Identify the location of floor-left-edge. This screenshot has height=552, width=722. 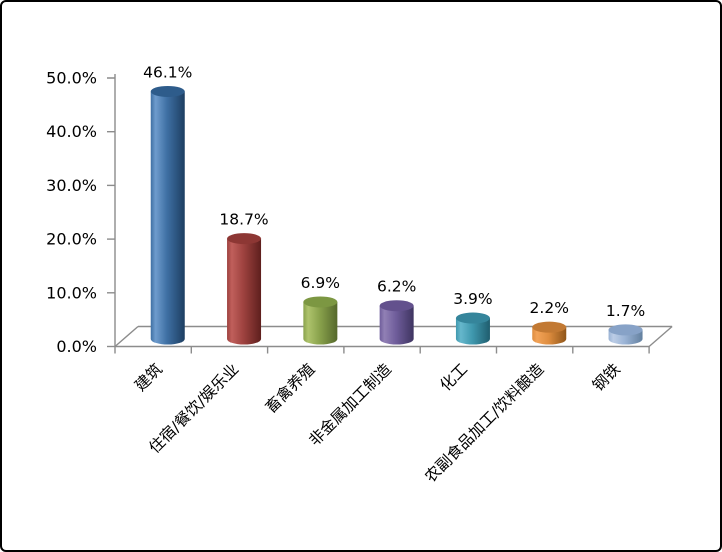
(126, 336).